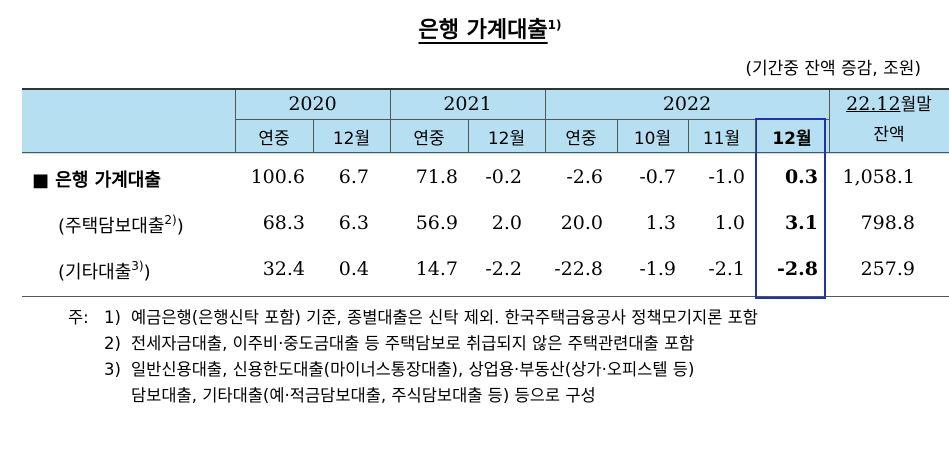 The width and height of the screenshot is (949, 452). What do you see at coordinates (111, 226) in the screenshot?
I see `row-label-text: (주택담보대출` at bounding box center [111, 226].